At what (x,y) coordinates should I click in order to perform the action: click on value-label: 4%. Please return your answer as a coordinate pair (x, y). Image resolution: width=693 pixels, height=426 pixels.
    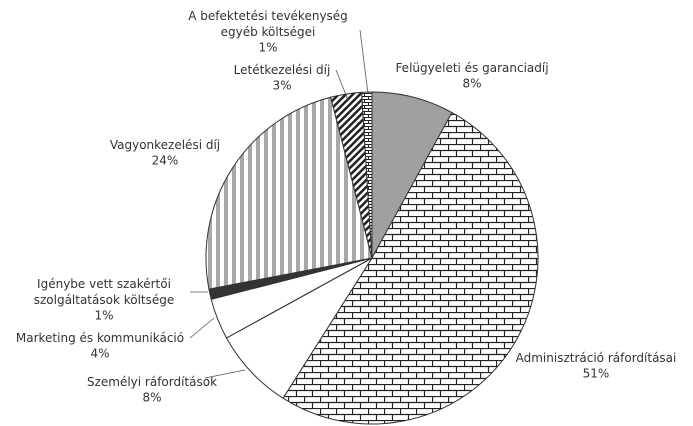
    Looking at the image, I should click on (99, 354).